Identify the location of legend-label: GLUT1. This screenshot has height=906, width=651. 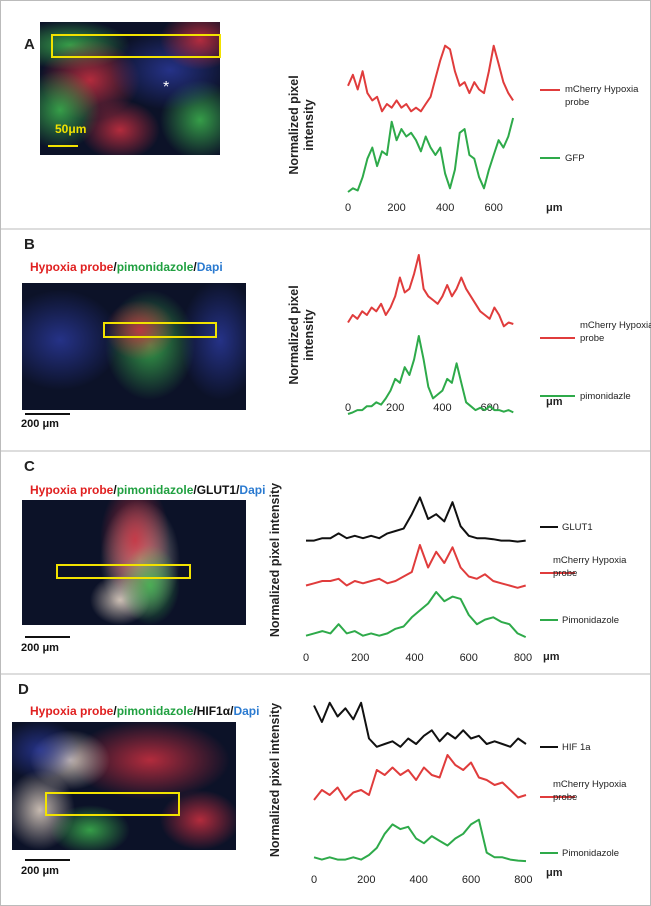
(577, 527).